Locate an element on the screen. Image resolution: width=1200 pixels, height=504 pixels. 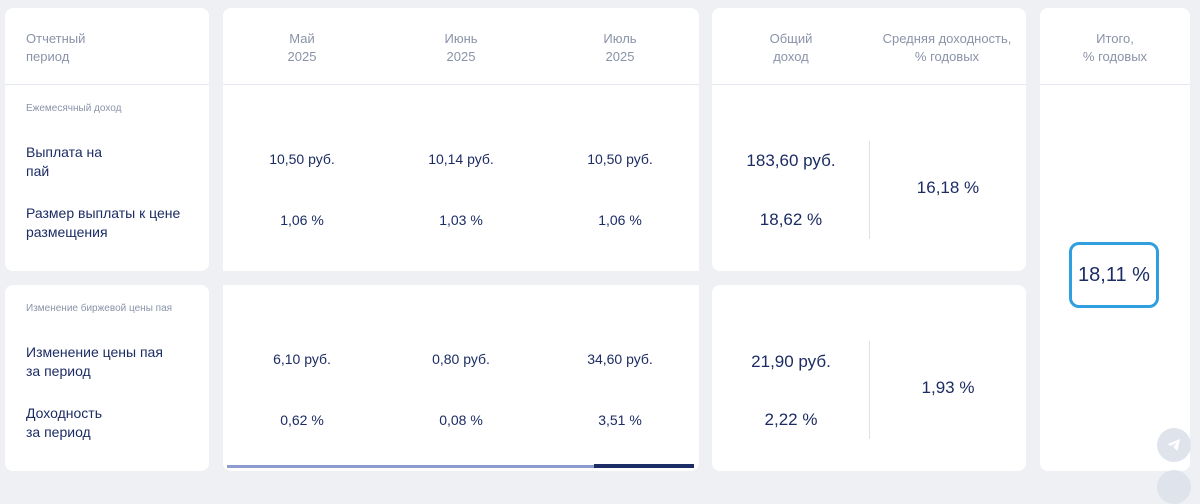
cell-payout-july: 10,50 руб. is located at coordinates (620, 159).